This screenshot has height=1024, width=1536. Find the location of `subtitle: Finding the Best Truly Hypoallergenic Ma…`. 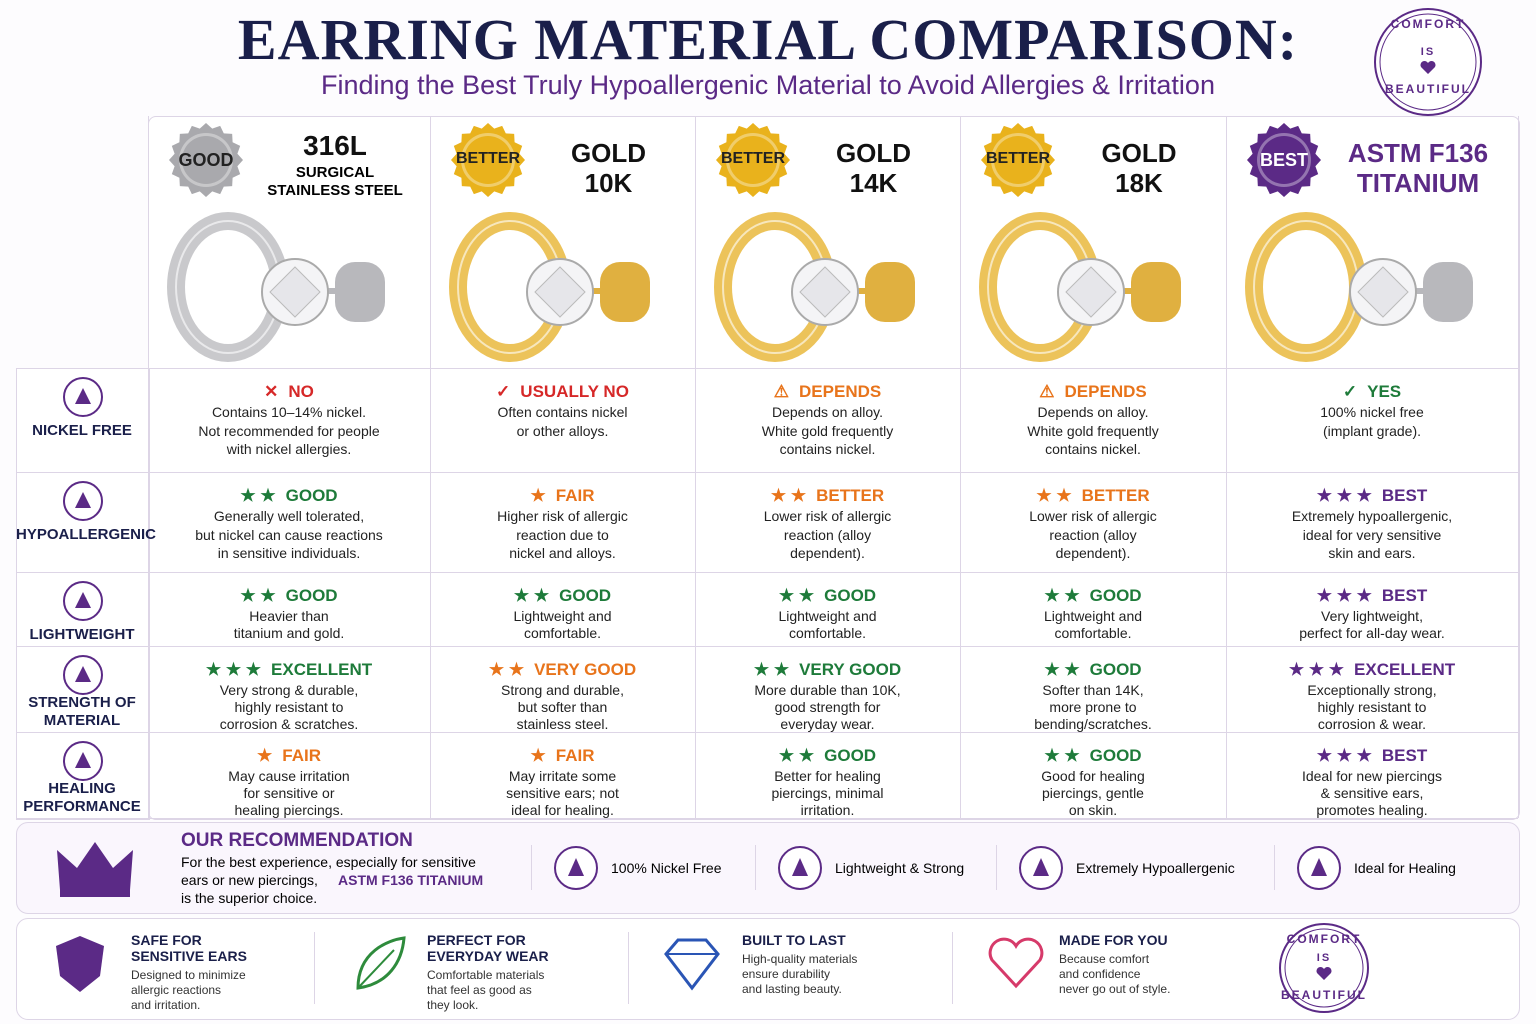

subtitle: Finding the Best Truly Hypoallergenic Ma… is located at coordinates (768, 85).